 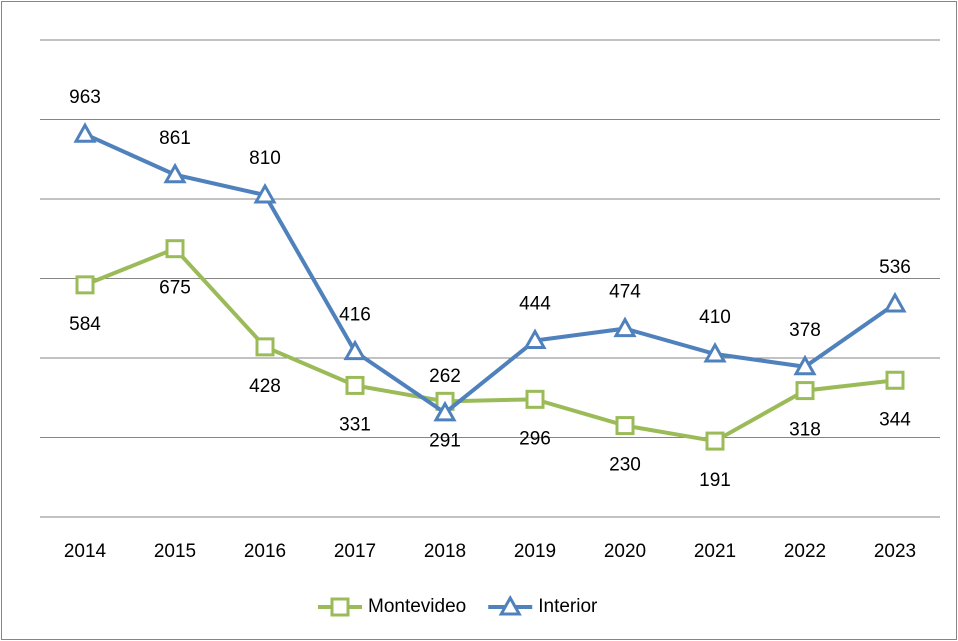 I want to click on x-tick-label: 2016, so click(x=265, y=551).